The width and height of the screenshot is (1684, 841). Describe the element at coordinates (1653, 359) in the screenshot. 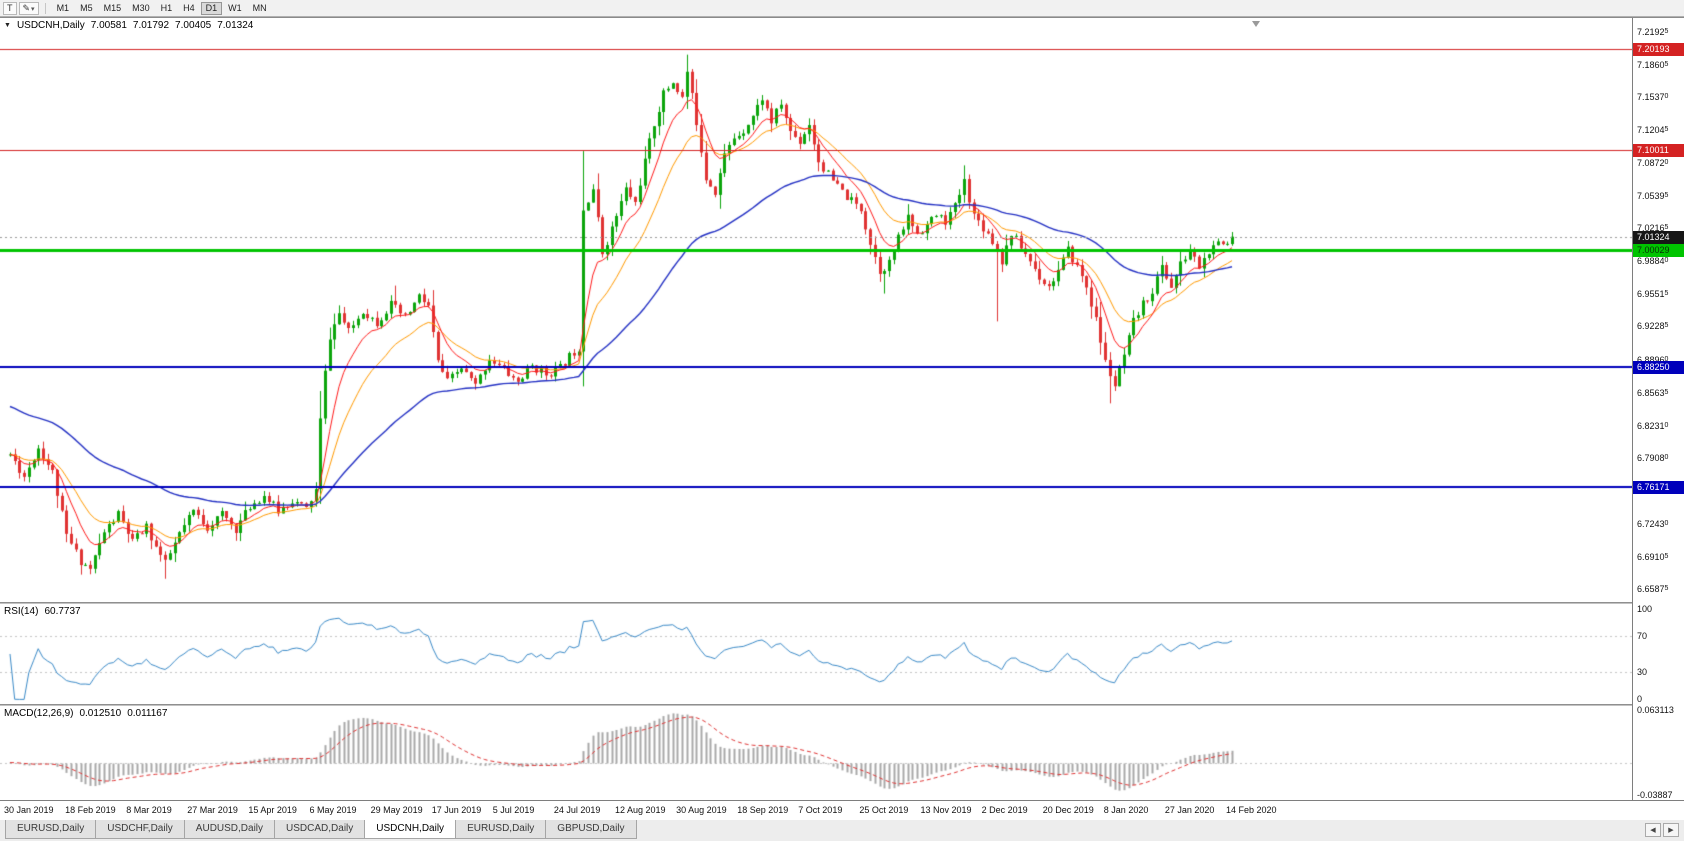

I see `price-tick-label: 6.88960` at that location.